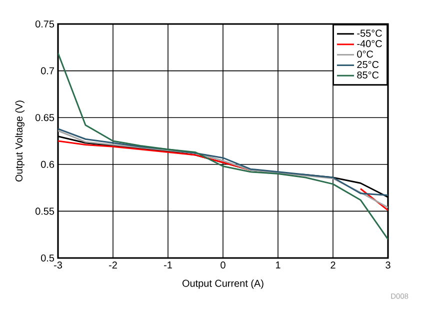  Describe the element at coordinates (44, 118) in the screenshot. I see `y-tick-label: 0.65` at that location.